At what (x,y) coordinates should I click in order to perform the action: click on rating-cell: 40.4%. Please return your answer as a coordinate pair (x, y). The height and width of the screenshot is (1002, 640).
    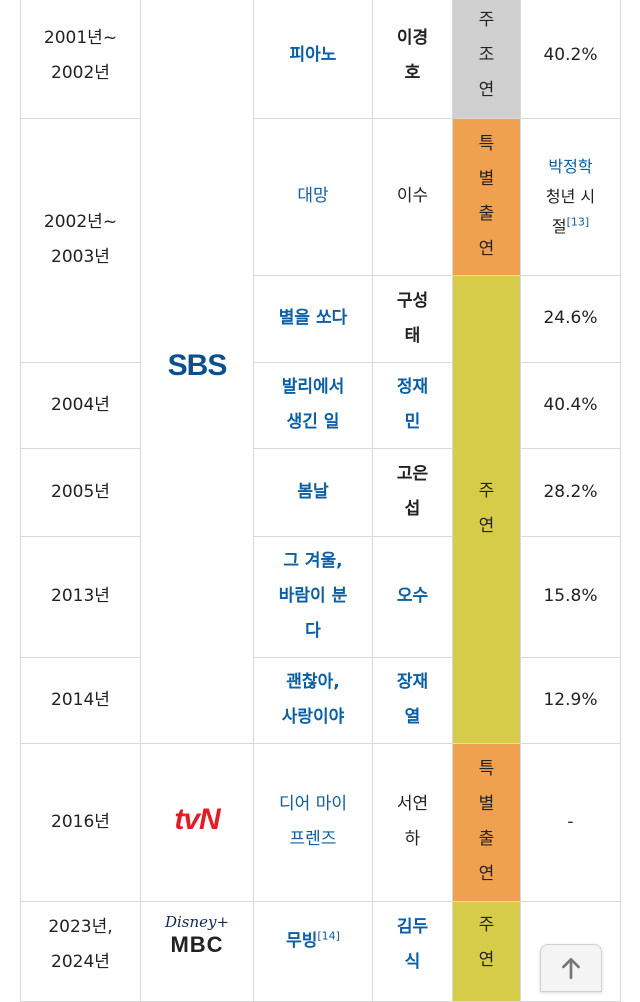
    Looking at the image, I should click on (570, 405).